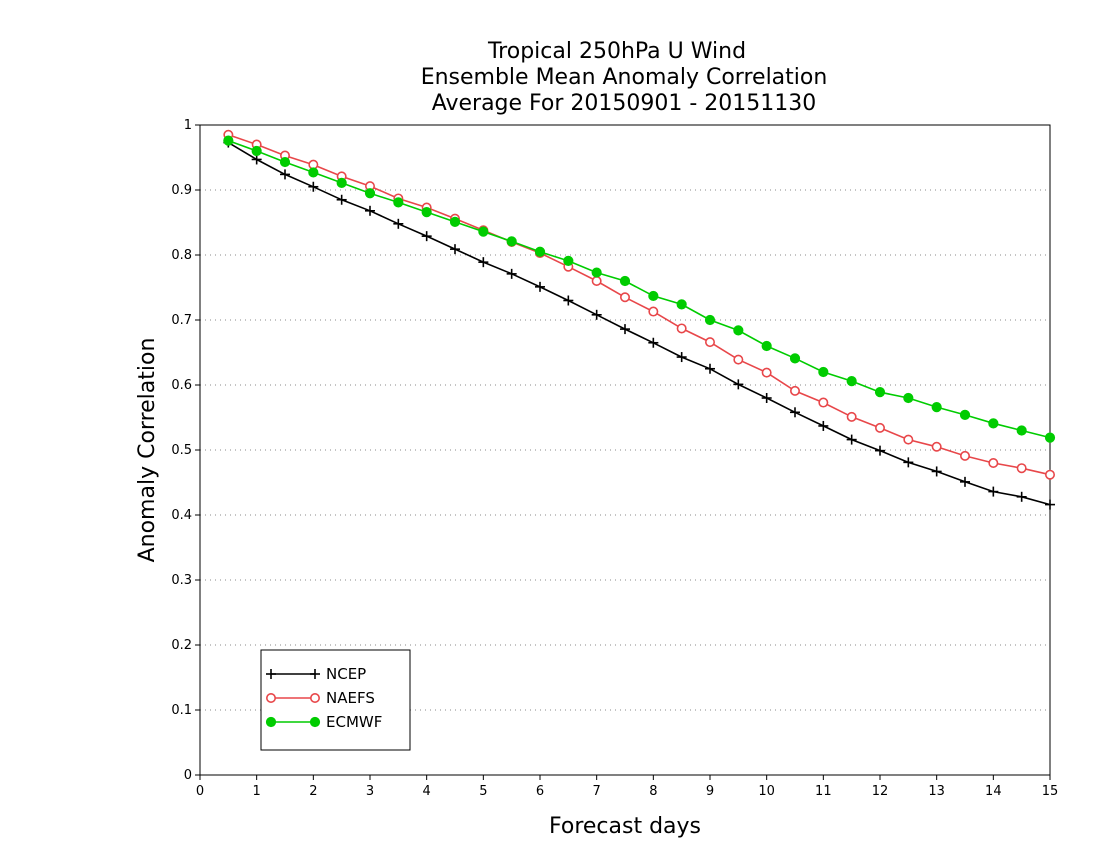  What do you see at coordinates (627, 791) in the screenshot?
I see `x-tick-labels: 0 1 2 3 4 5 6 7 8 9 10 11 12 13 14 15` at bounding box center [627, 791].